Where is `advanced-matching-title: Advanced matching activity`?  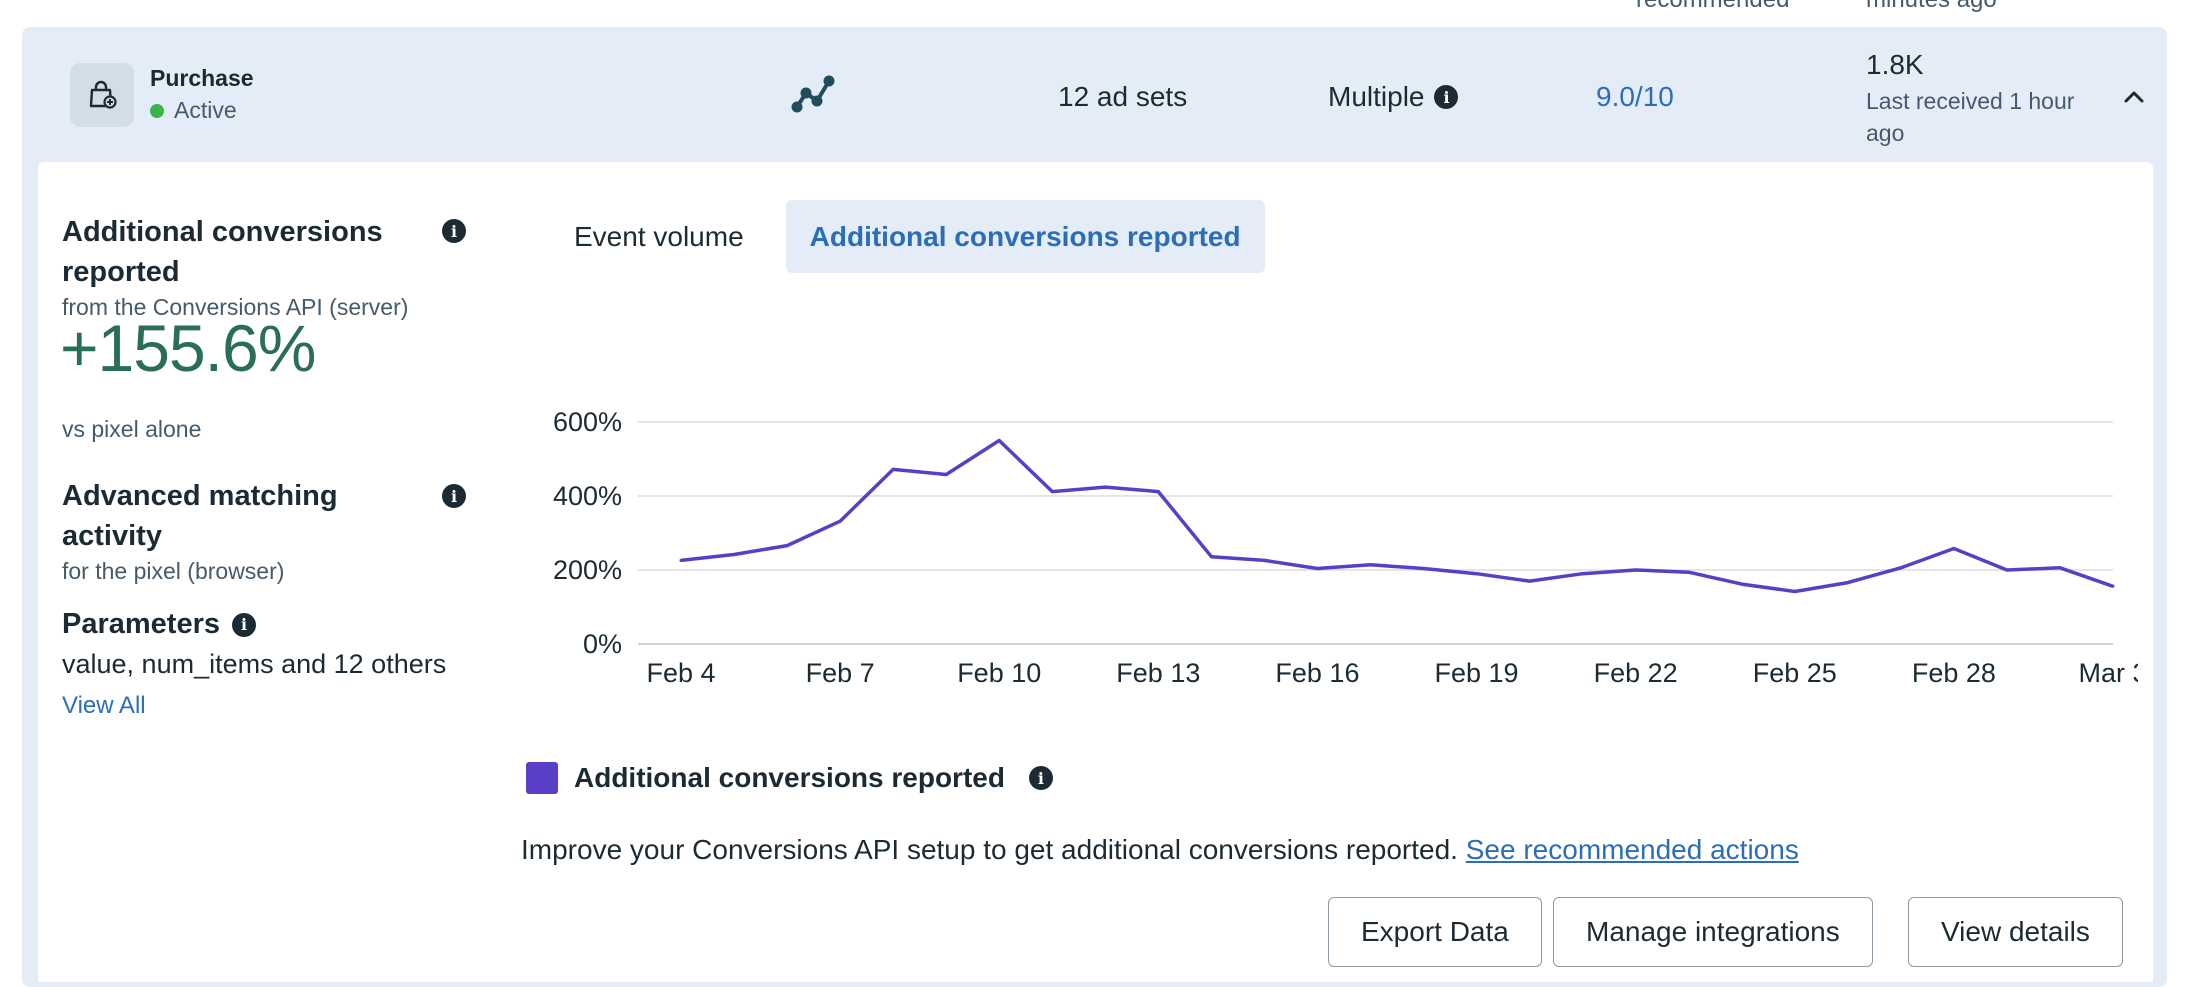
advanced-matching-title: Advanced matching activity is located at coordinates (200, 516).